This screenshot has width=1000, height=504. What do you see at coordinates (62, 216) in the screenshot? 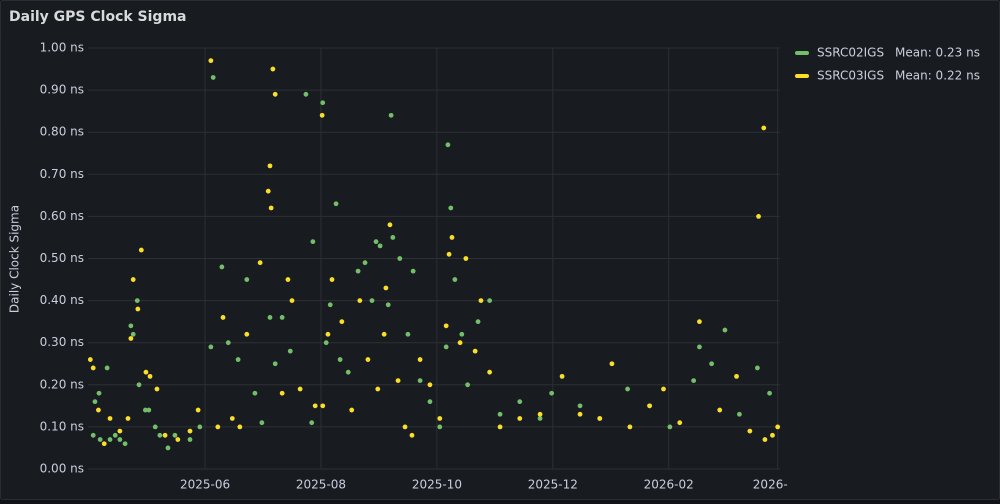
I see `y-tick-label: 0.60 ns` at bounding box center [62, 216].